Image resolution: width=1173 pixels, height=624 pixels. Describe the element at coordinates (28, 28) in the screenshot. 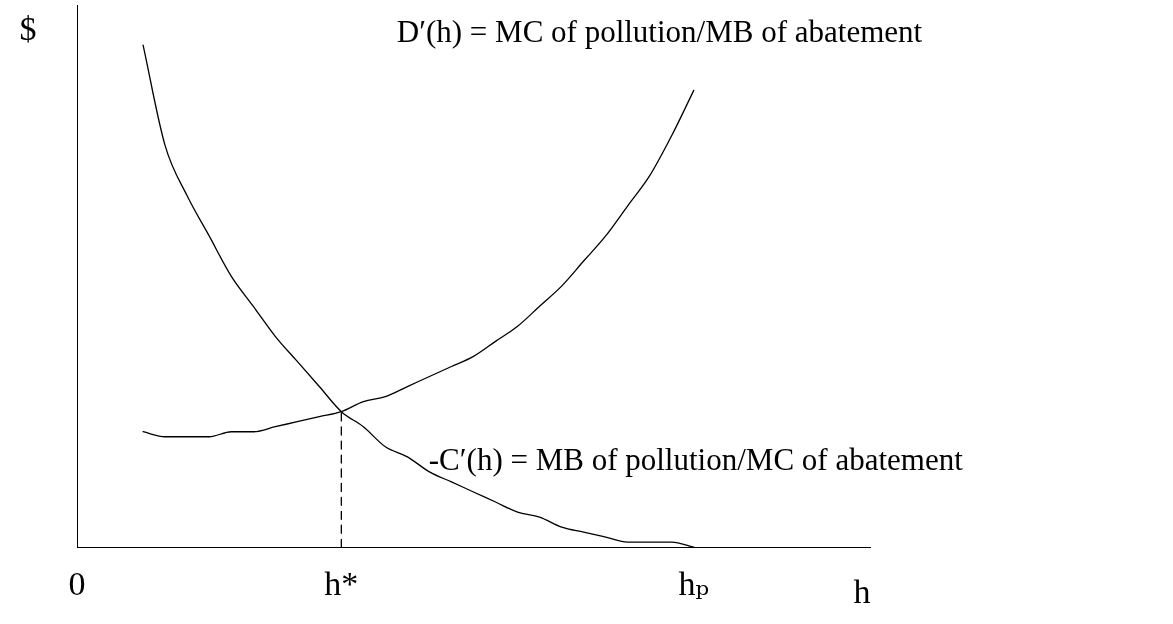

I see `y-axis-title: $` at that location.